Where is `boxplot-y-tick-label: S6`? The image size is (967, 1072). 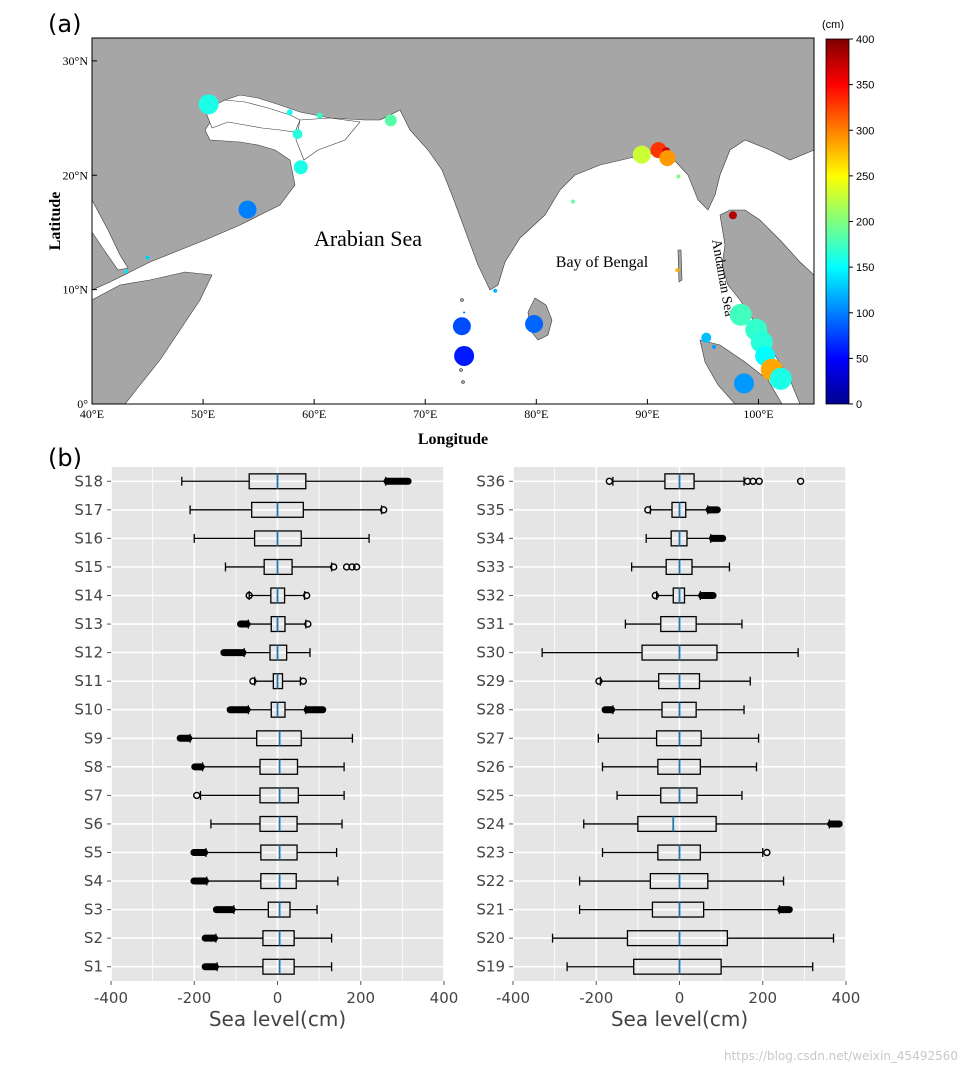
boxplot-y-tick-label: S6 is located at coordinates (93, 824).